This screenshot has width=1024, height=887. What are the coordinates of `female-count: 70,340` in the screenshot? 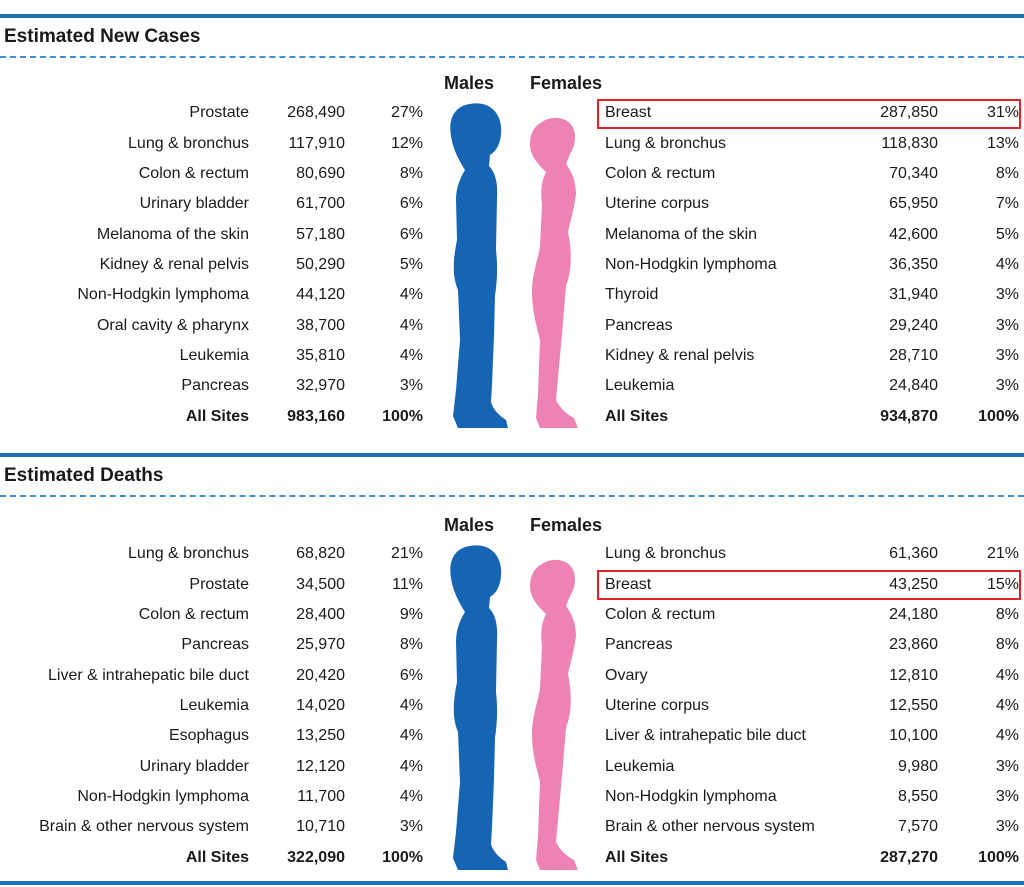 It's located at (913, 173).